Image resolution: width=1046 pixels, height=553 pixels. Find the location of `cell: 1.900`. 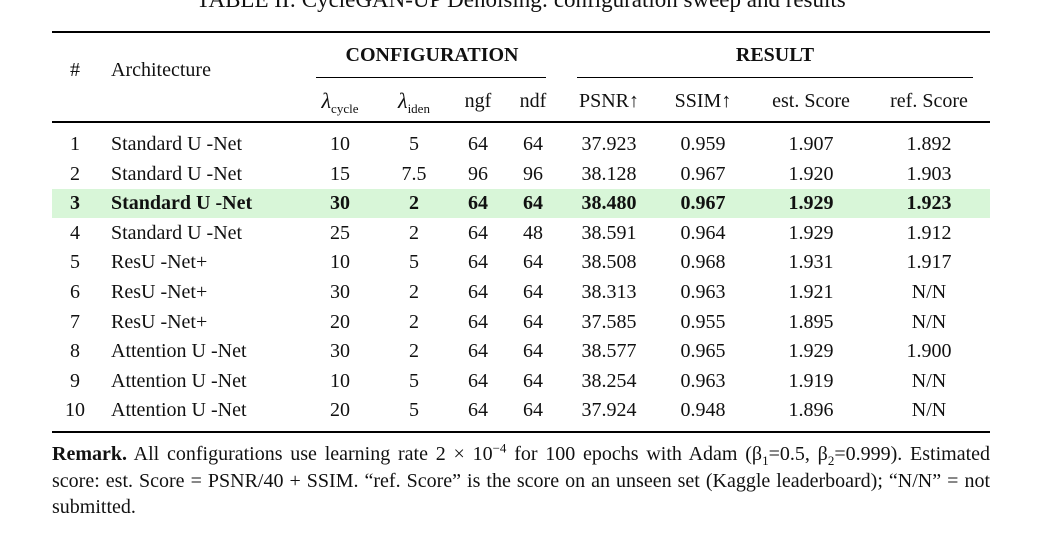

cell: 1.900 is located at coordinates (929, 351).